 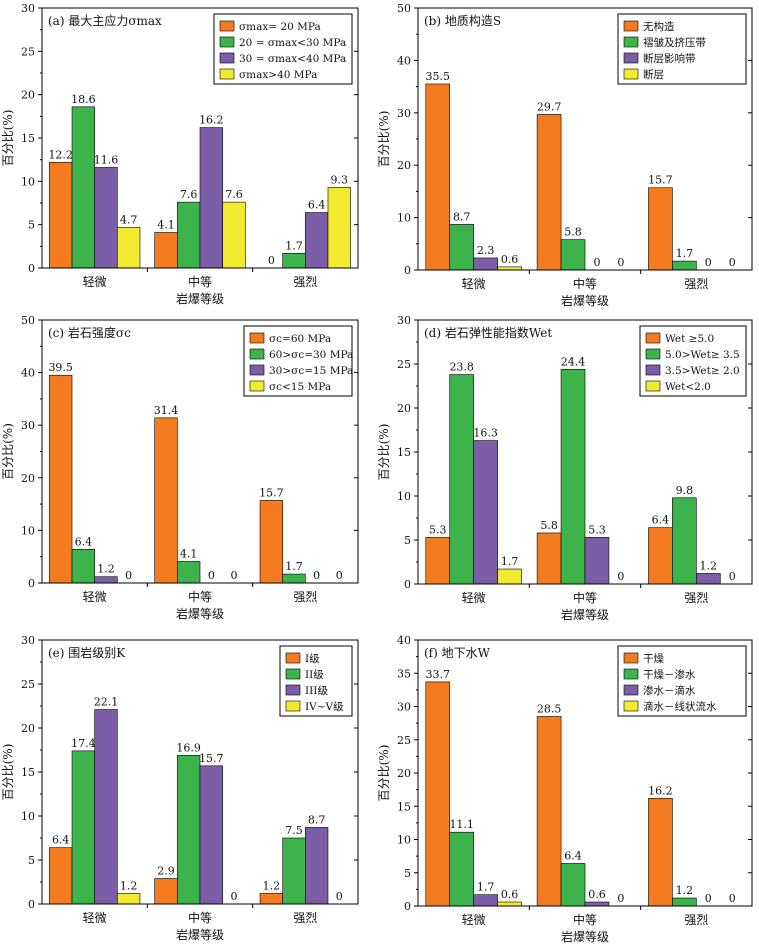 What do you see at coordinates (28, 51) in the screenshot?
I see `y-tick-label: 25` at bounding box center [28, 51].